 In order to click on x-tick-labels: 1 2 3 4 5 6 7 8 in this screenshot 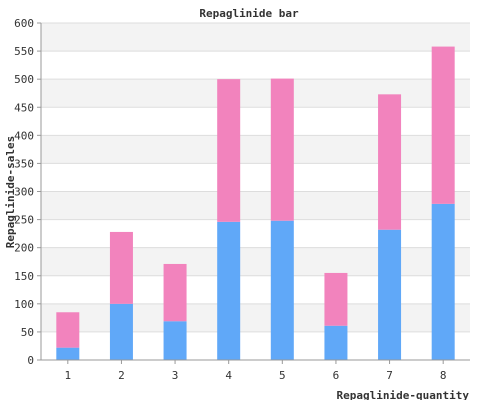, I will do `click(256, 375)`.